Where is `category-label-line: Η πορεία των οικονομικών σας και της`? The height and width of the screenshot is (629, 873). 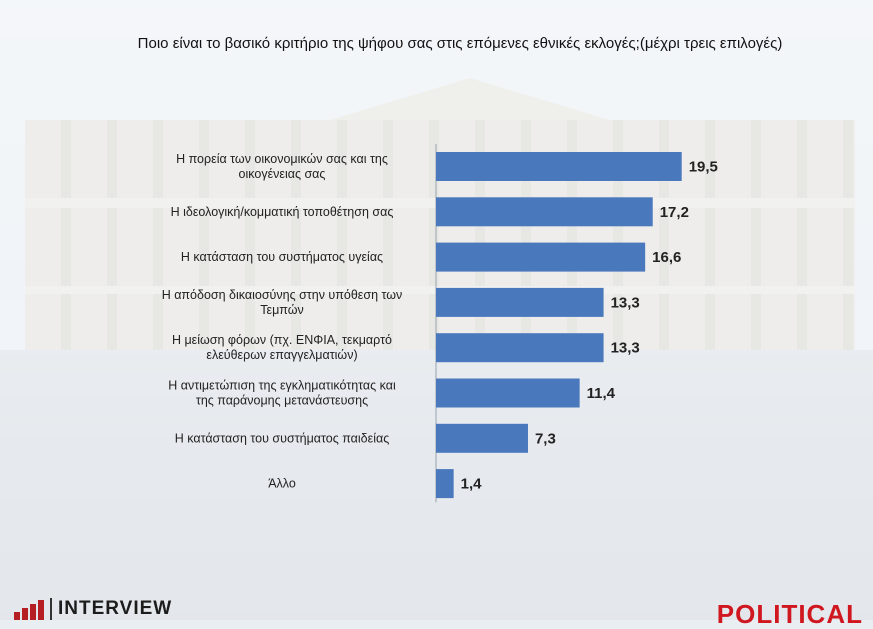
category-label-line: Η πορεία των οικονομικών σας και της is located at coordinates (282, 159).